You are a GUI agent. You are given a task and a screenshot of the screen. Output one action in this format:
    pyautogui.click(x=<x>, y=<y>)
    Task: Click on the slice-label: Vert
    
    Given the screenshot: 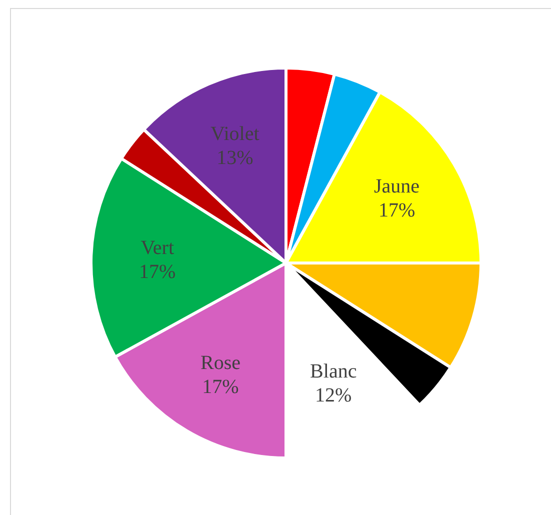 What is the action you would take?
    pyautogui.click(x=157, y=247)
    